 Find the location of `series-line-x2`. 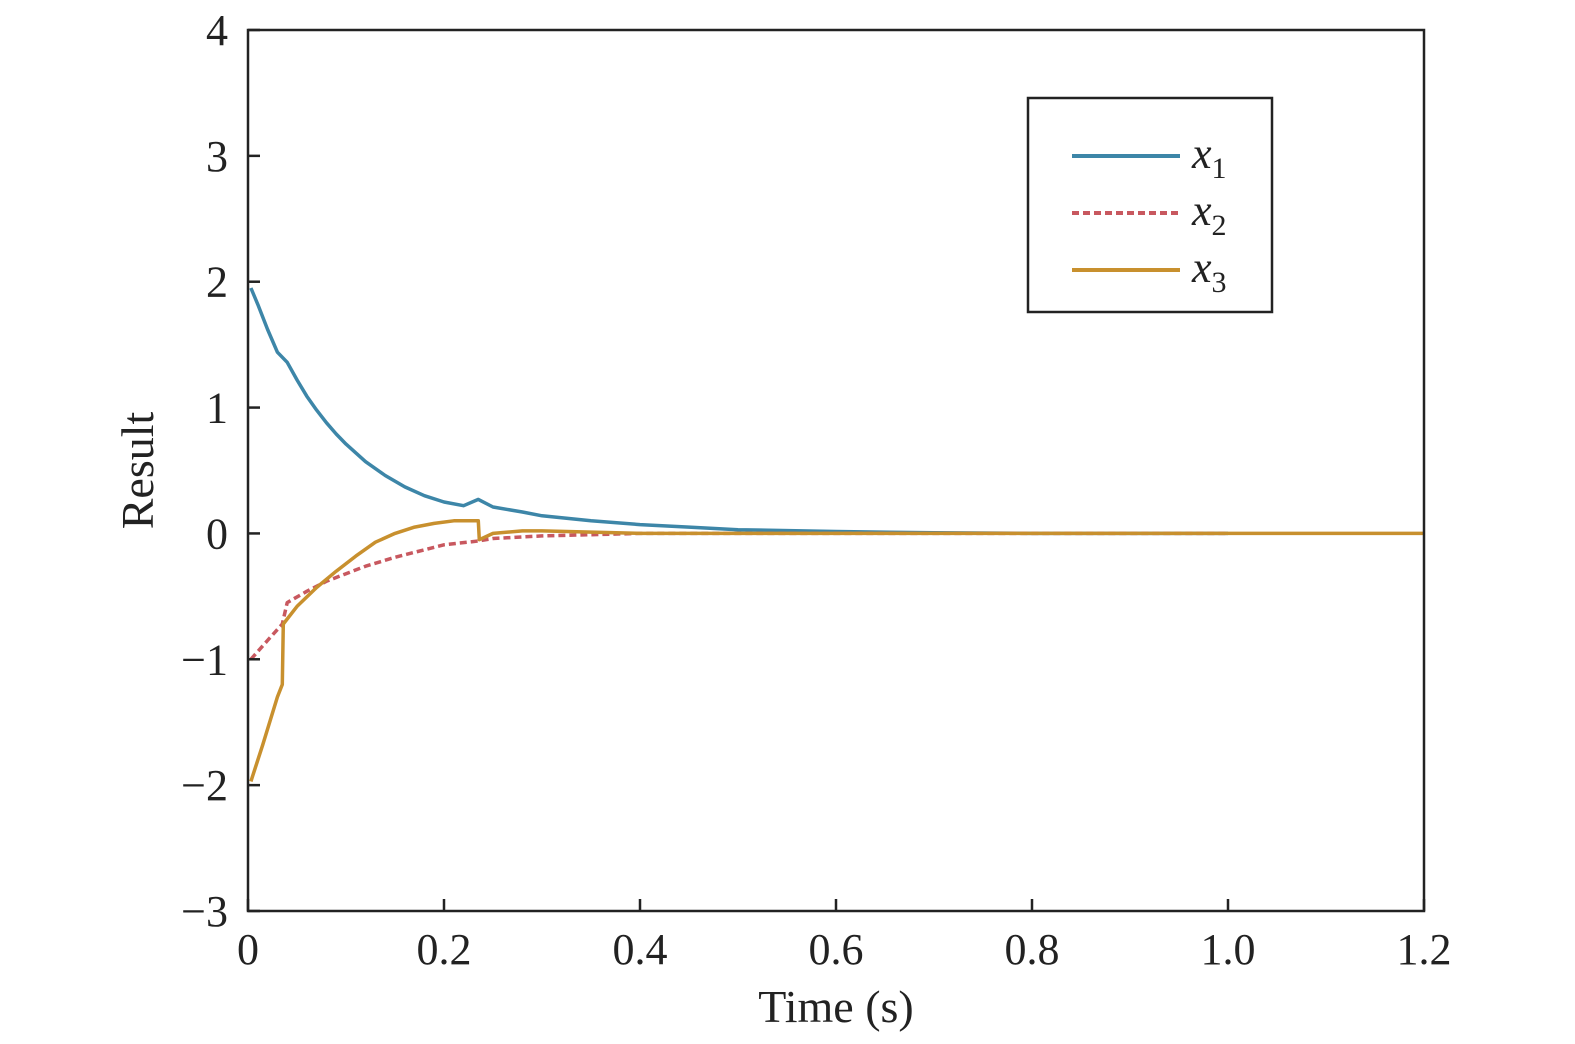

series-line-x2 is located at coordinates (738, 596).